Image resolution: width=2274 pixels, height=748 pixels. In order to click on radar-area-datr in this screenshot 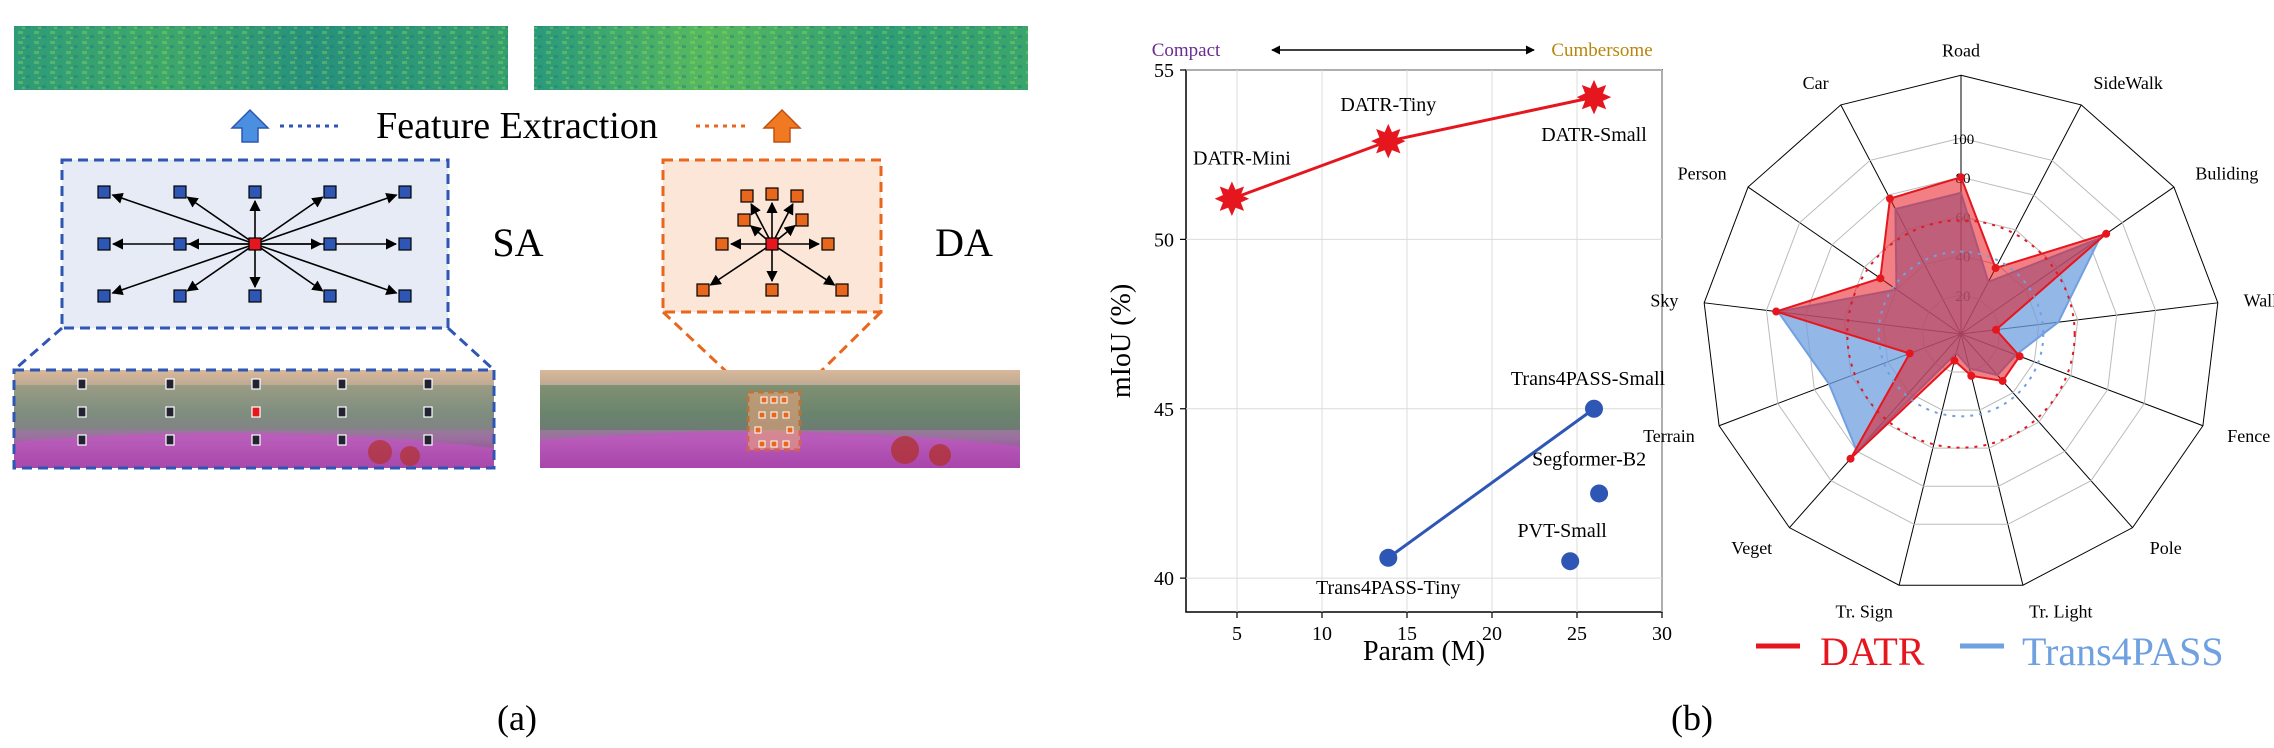, I will do `click(1939, 317)`.